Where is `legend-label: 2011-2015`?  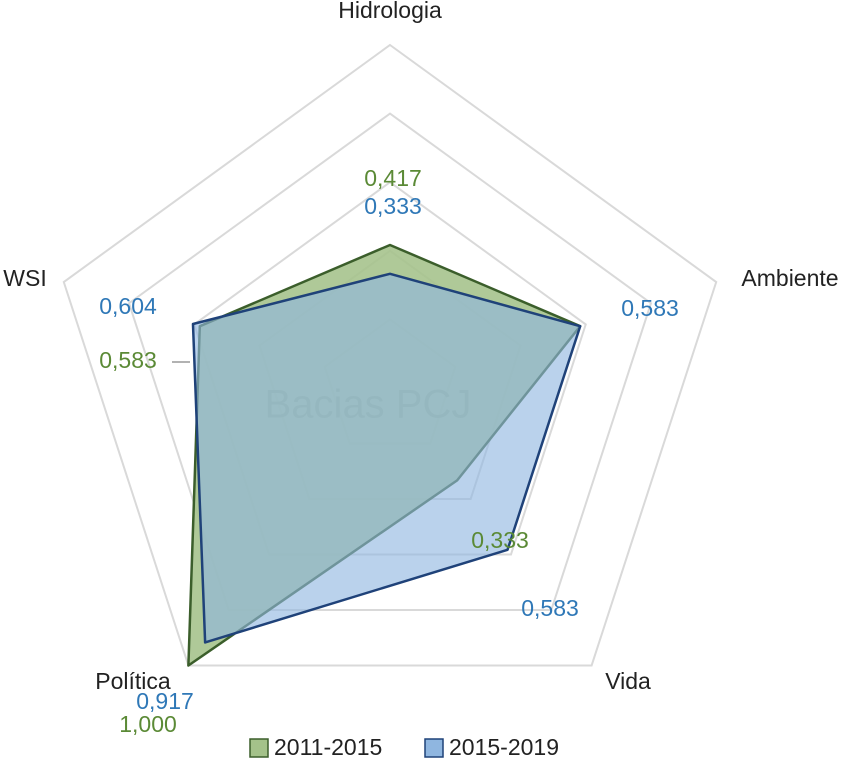
legend-label: 2011-2015 is located at coordinates (328, 747).